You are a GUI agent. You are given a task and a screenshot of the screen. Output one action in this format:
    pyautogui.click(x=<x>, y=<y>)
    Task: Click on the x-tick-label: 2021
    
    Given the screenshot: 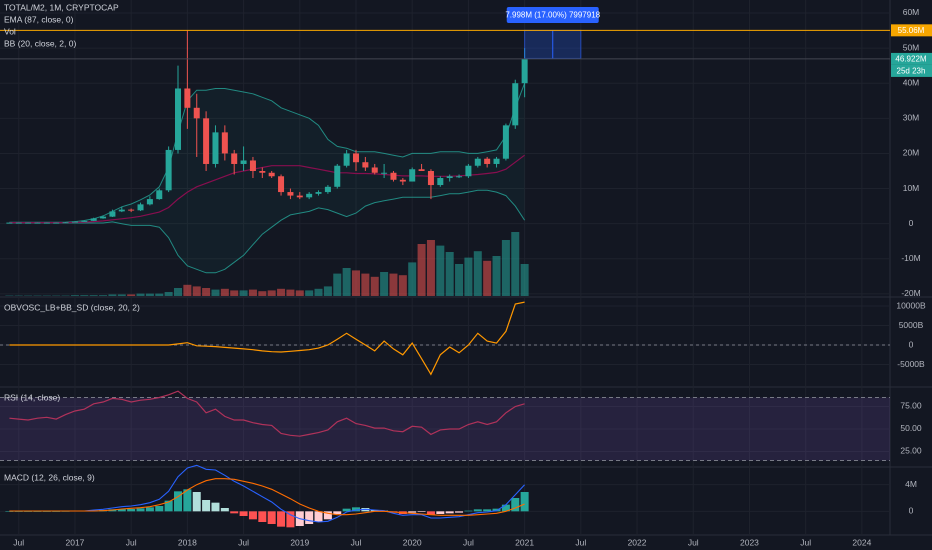 What is the action you would take?
    pyautogui.click(x=524, y=542)
    